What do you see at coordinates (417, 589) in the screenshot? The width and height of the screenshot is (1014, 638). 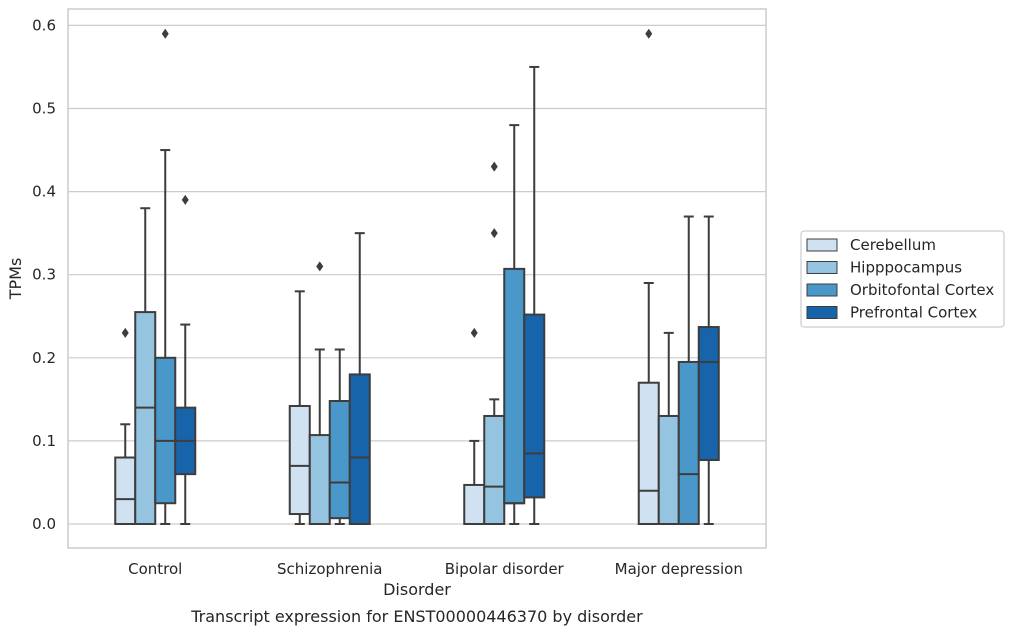 I see `x-axis-title: Disorder` at bounding box center [417, 589].